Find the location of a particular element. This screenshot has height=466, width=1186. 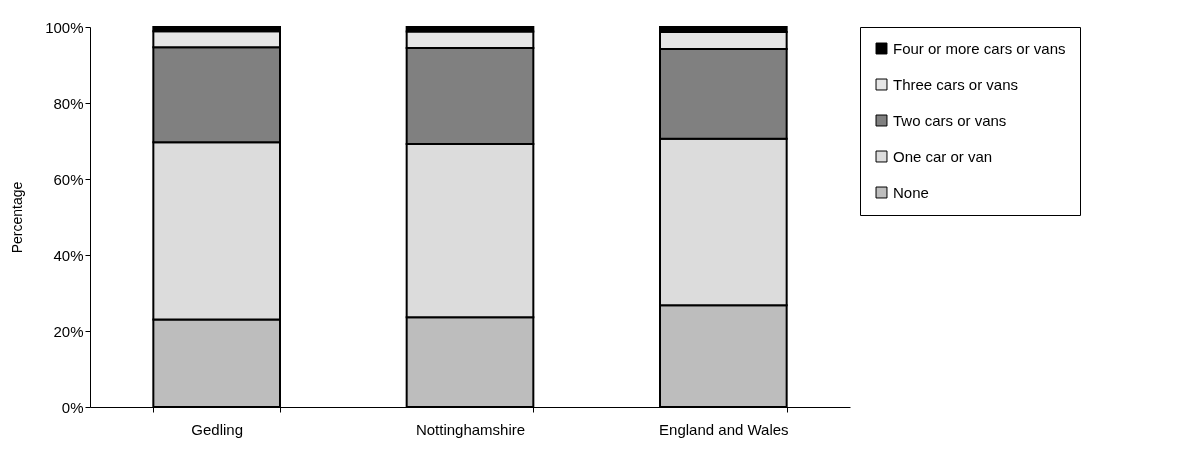

legend-label: Three cars or vans is located at coordinates (956, 84).